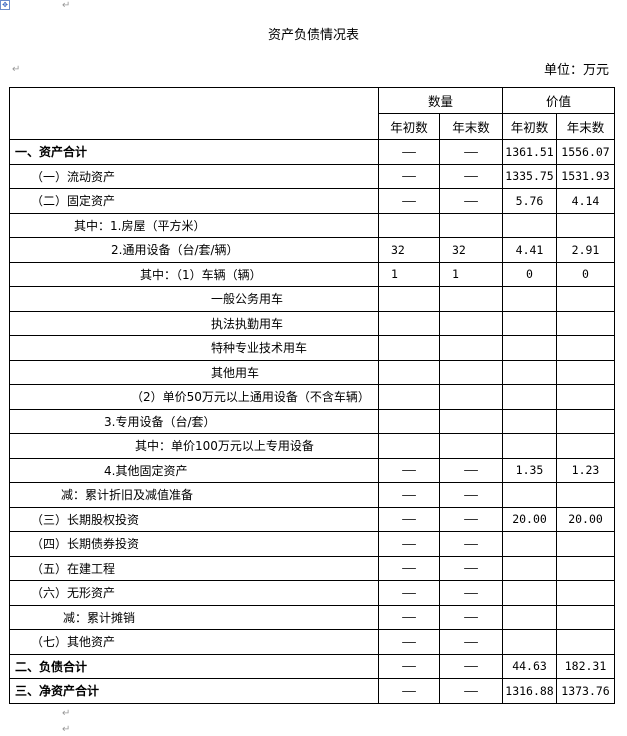  Describe the element at coordinates (409, 274) in the screenshot. I see `cell-q-begin: 1` at that location.